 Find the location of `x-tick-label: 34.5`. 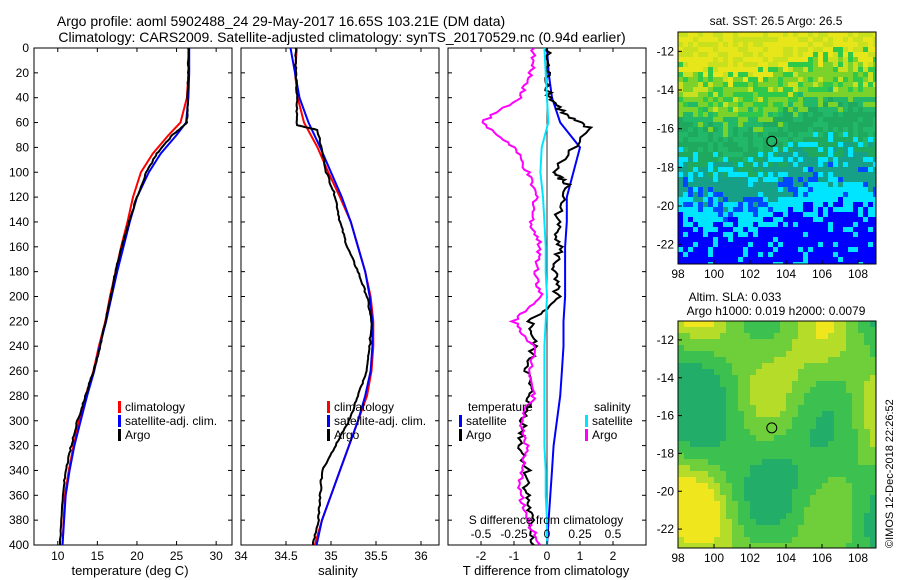

x-tick-label: 34.5 is located at coordinates (286, 556).